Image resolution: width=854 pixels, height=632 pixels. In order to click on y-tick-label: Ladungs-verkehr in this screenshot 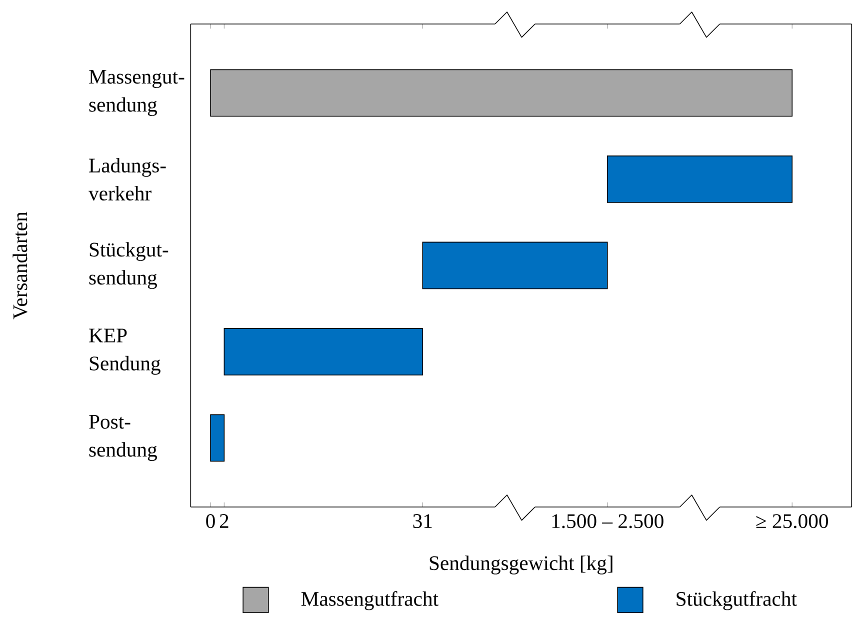, I will do `click(127, 179)`.